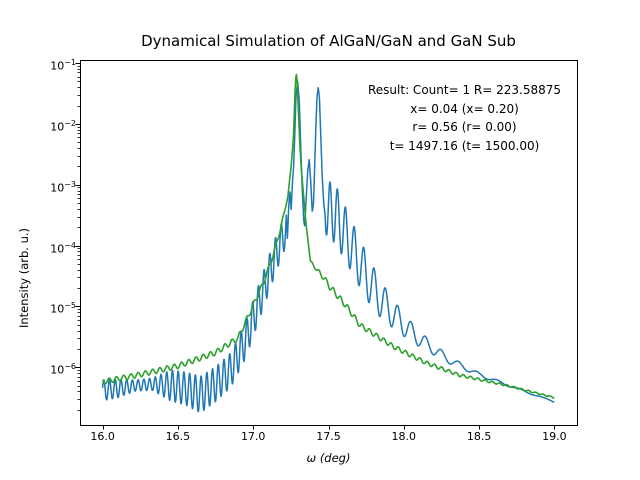 The height and width of the screenshot is (480, 640). I want to click on annotation-line-r: r= 0.56 (r= 0.00), so click(464, 127).